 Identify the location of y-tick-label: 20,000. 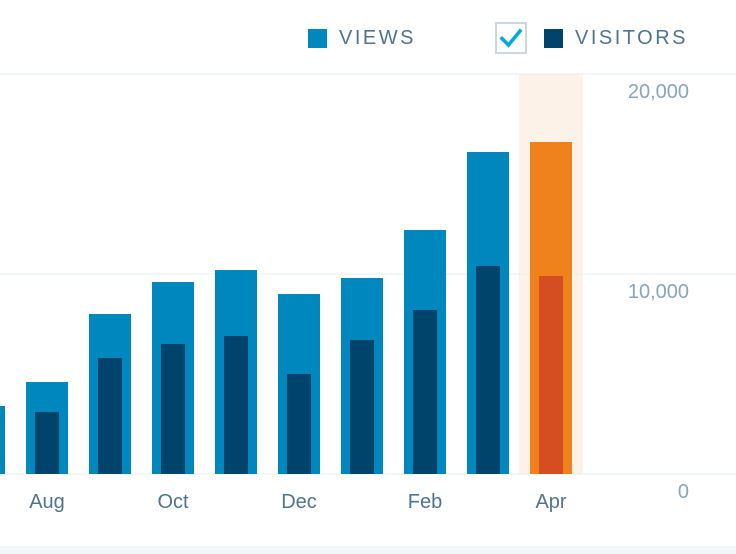
(658, 92).